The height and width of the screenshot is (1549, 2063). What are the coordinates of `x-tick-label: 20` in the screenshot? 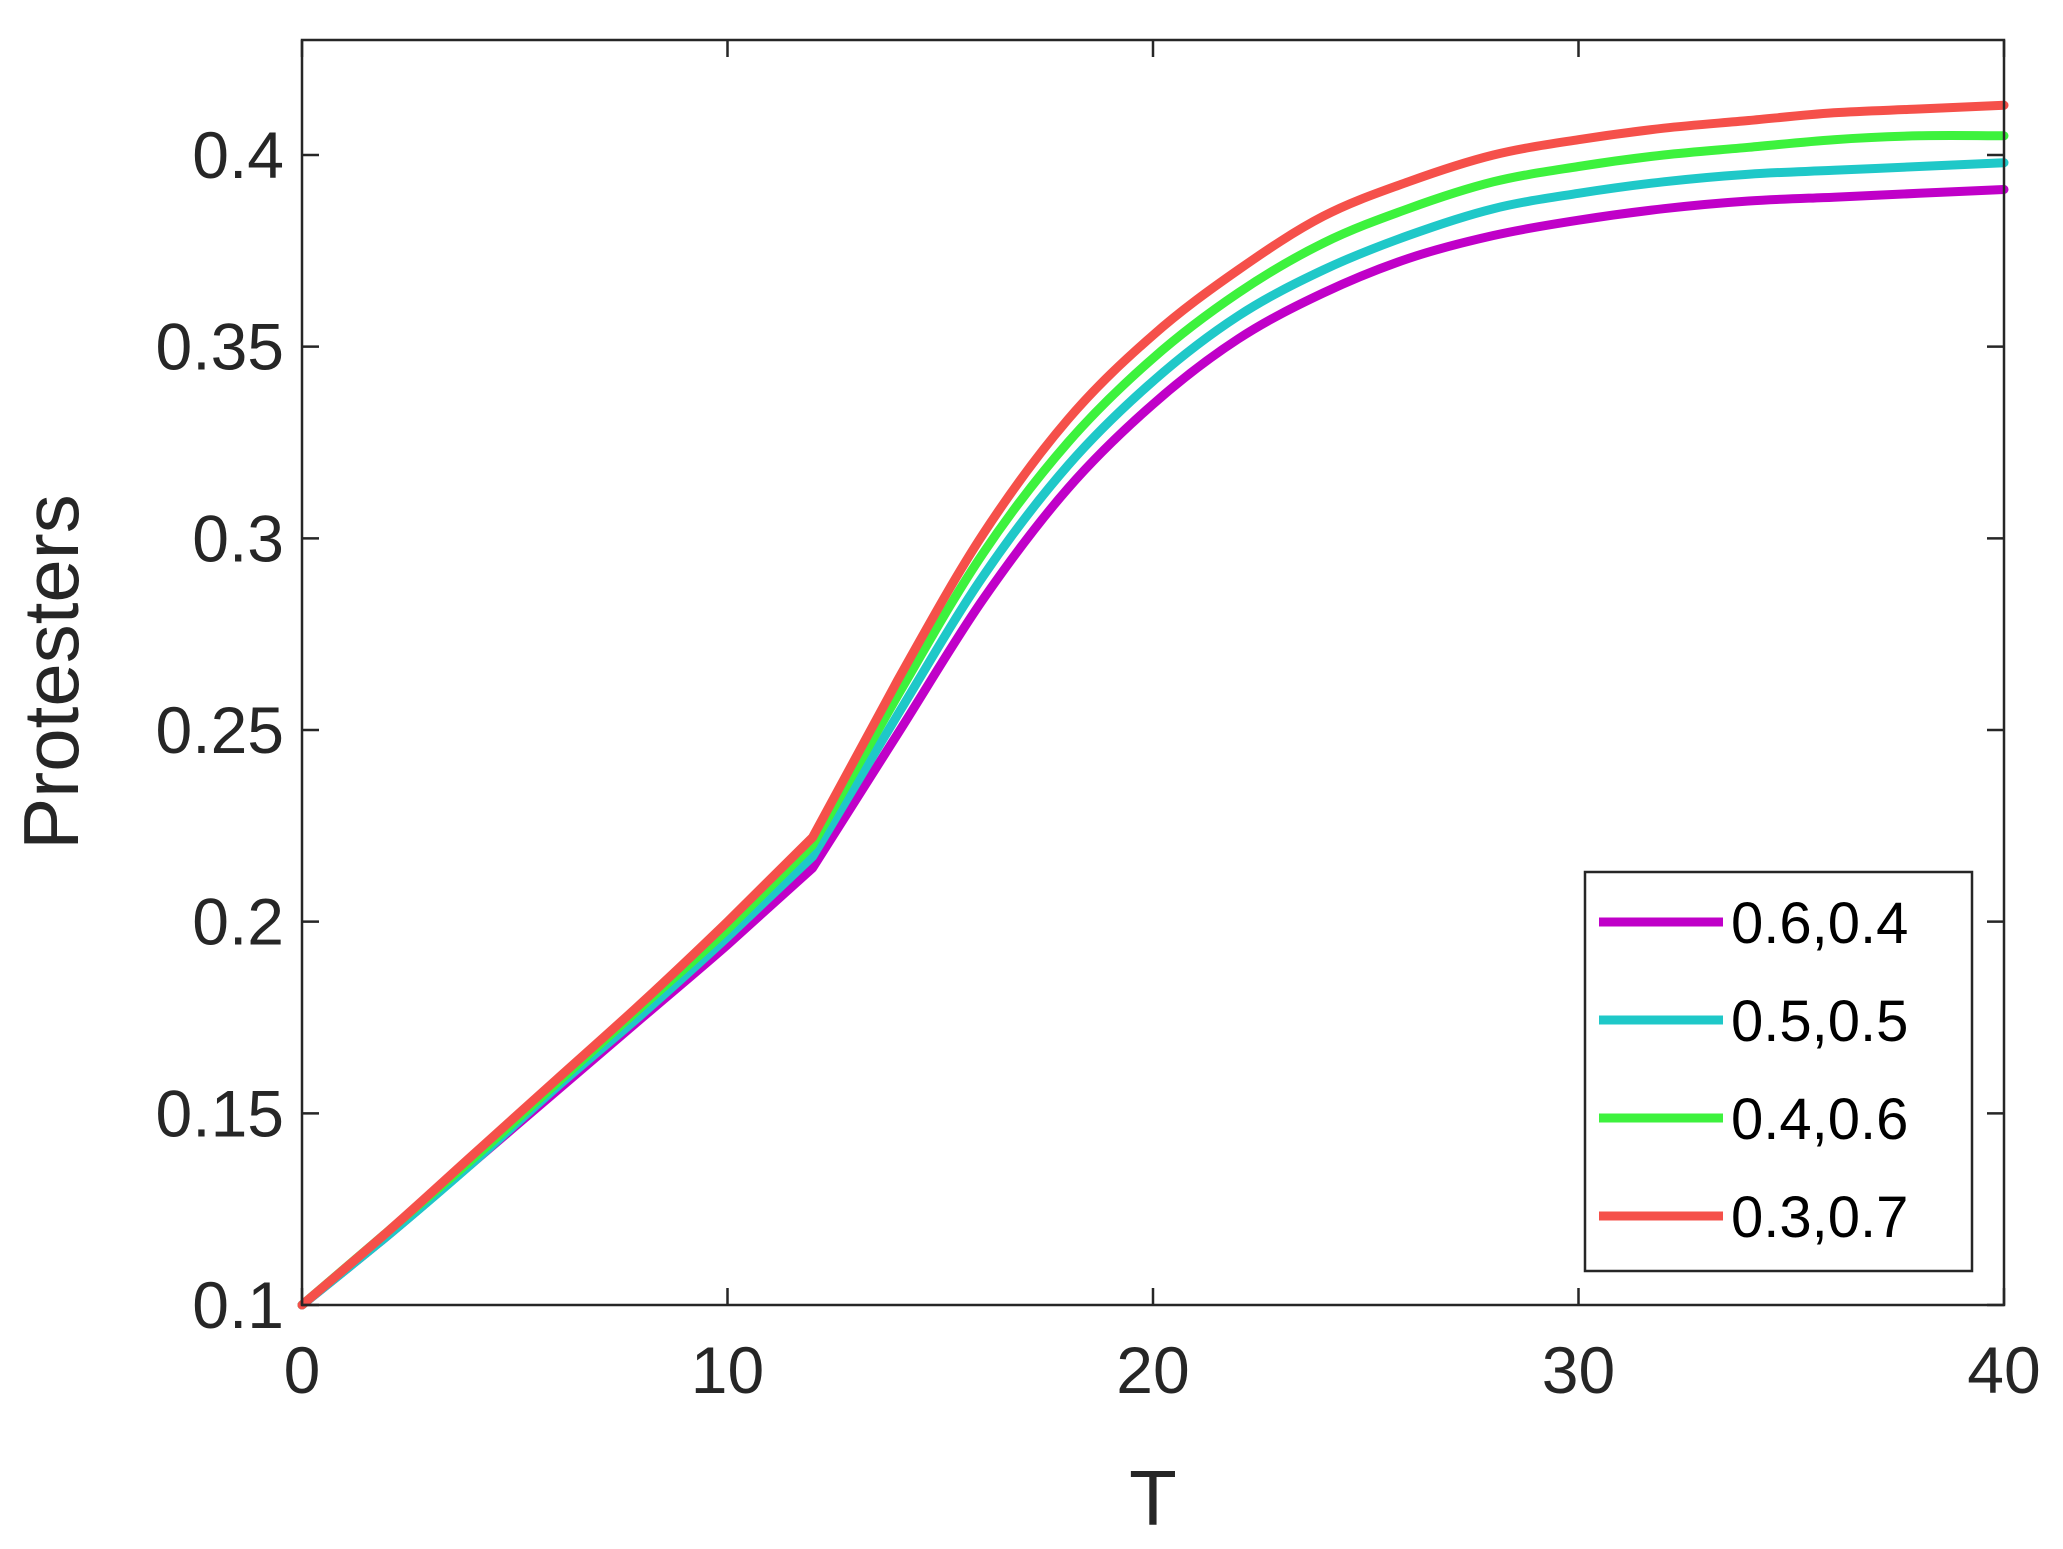 It's located at (1152, 1370).